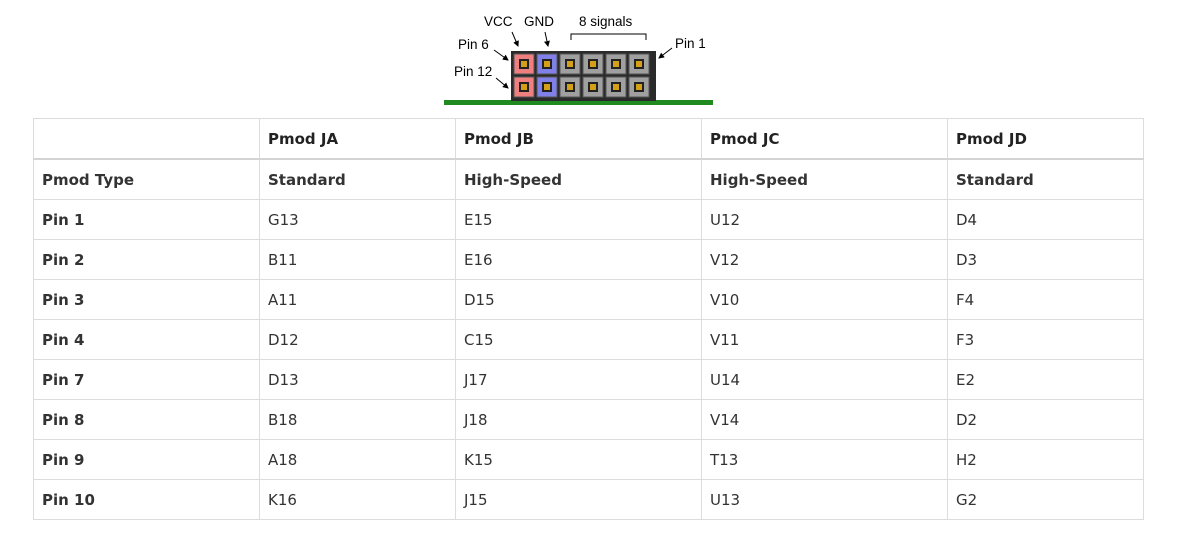 The height and width of the screenshot is (547, 1184). Describe the element at coordinates (690, 43) in the screenshot. I see `pin1-label: Pin 1` at that location.